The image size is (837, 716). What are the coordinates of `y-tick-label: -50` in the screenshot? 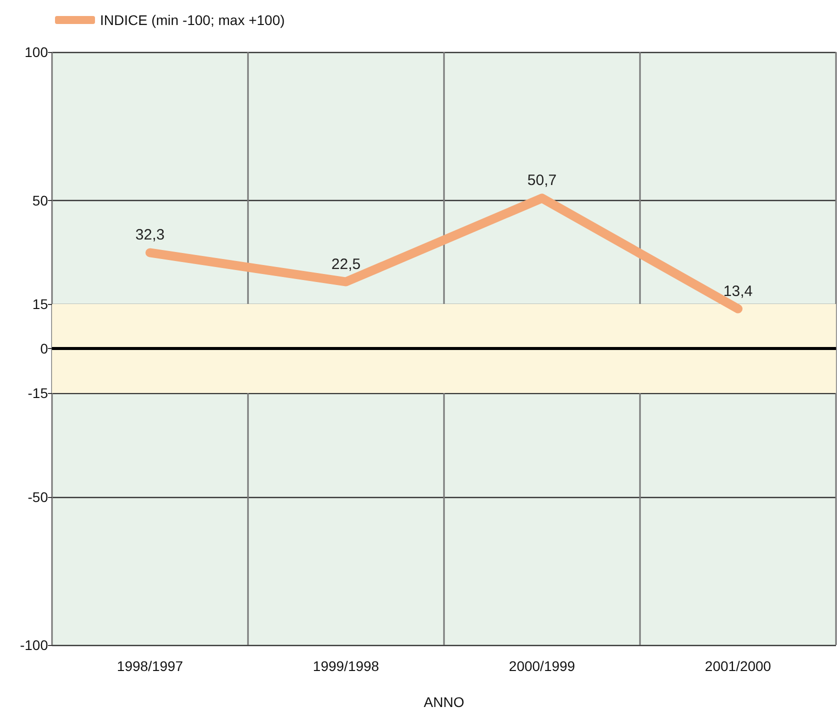 It's located at (38, 496).